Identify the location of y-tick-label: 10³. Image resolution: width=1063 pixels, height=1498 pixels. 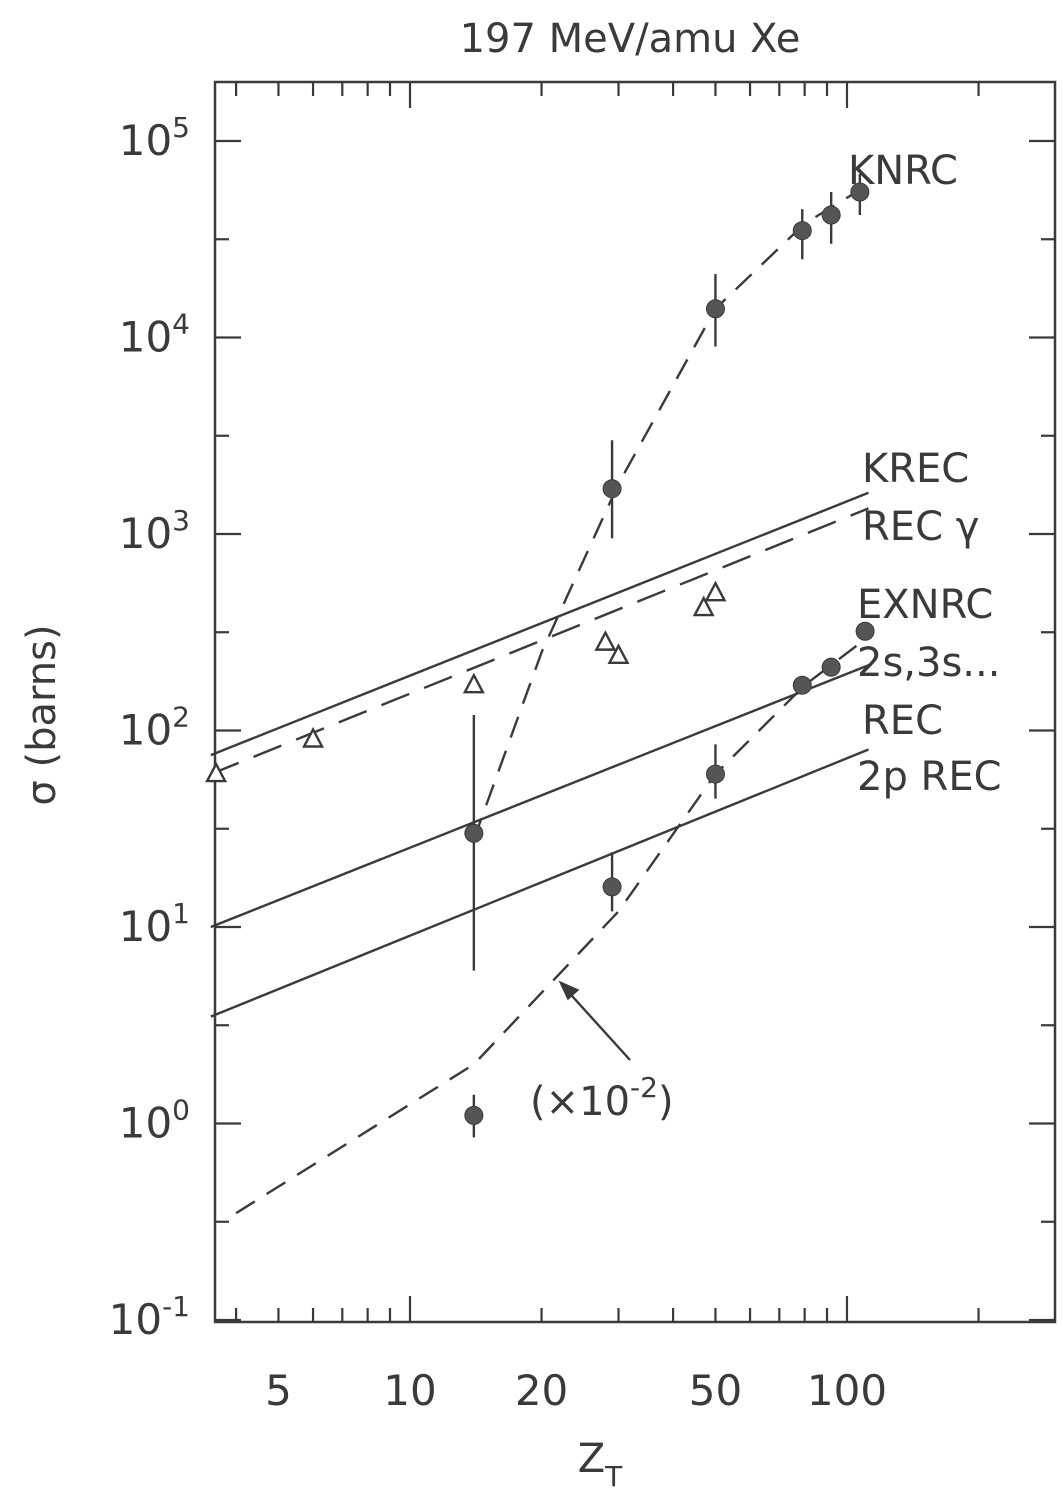
(154, 531).